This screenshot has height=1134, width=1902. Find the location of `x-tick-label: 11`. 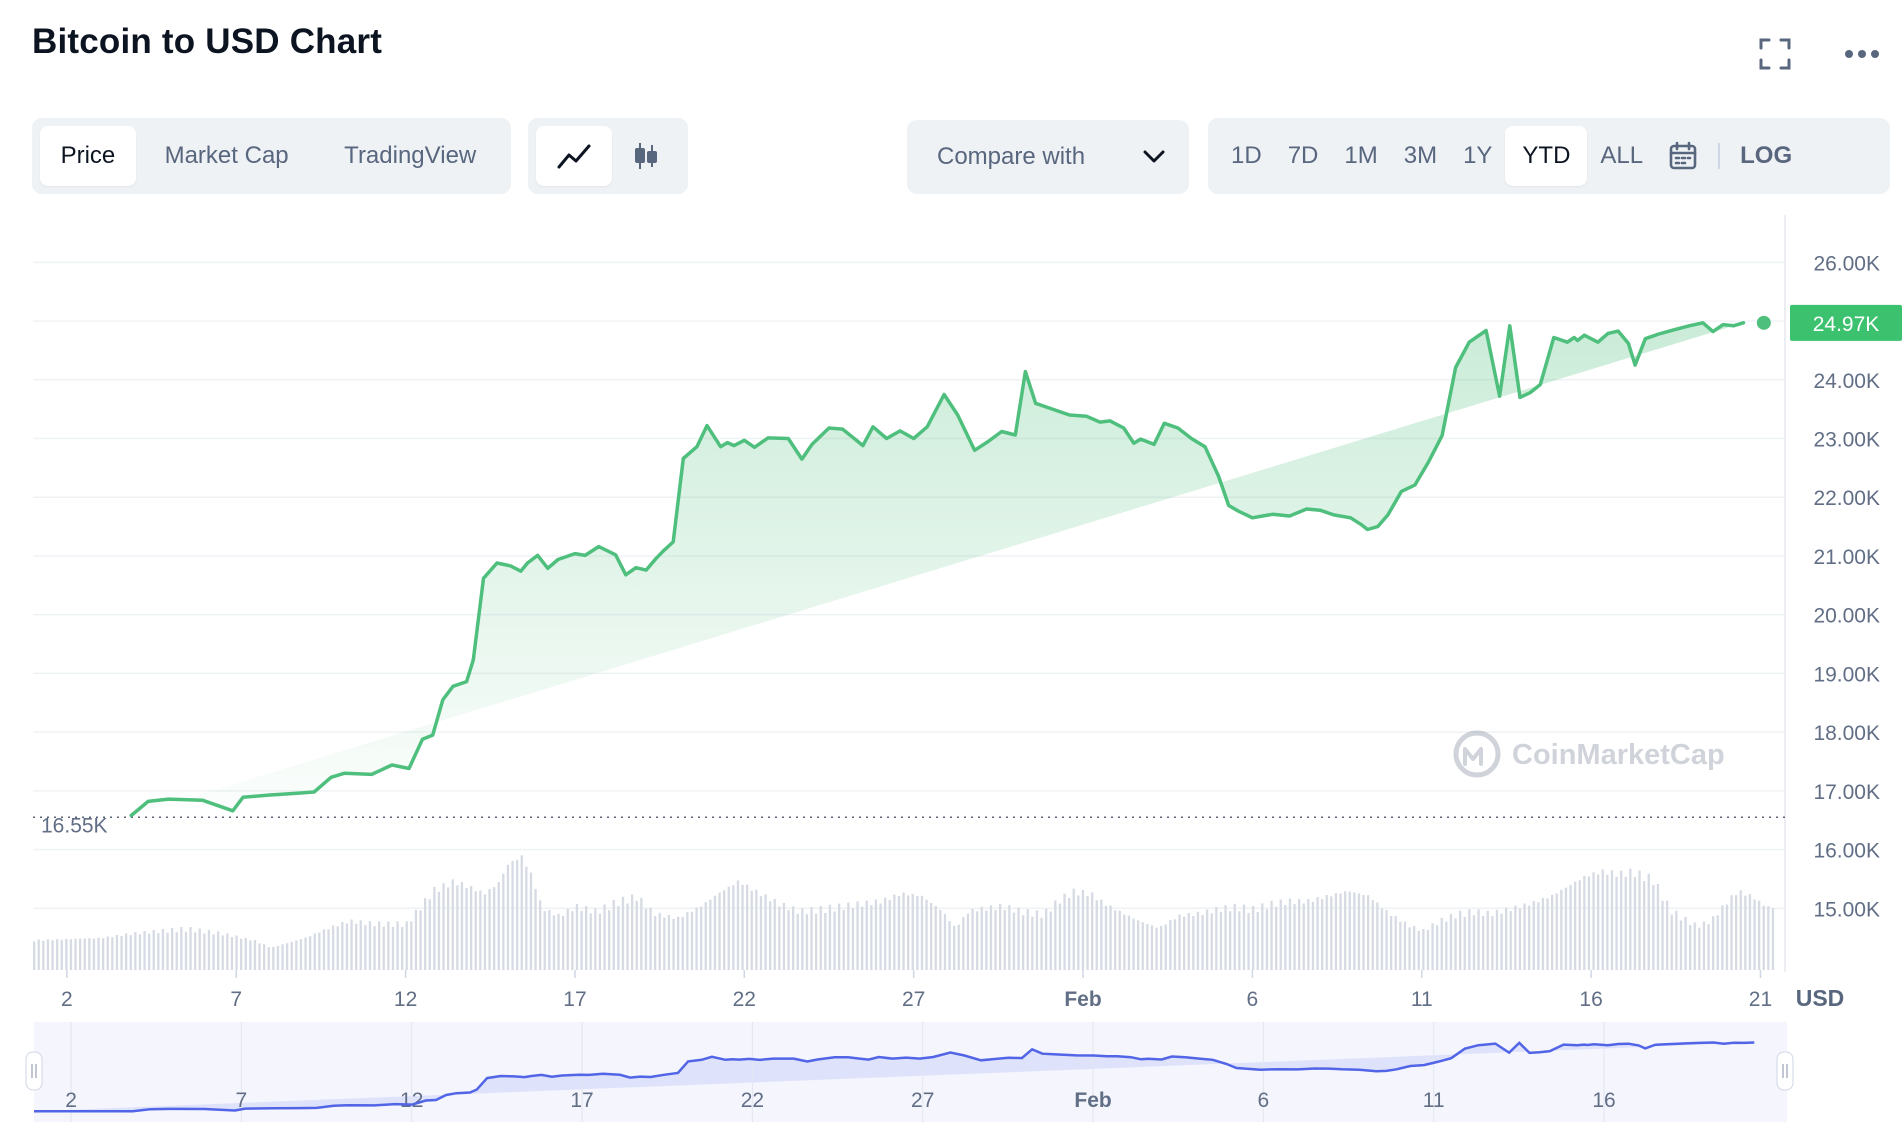

x-tick-label: 11 is located at coordinates (1422, 999).